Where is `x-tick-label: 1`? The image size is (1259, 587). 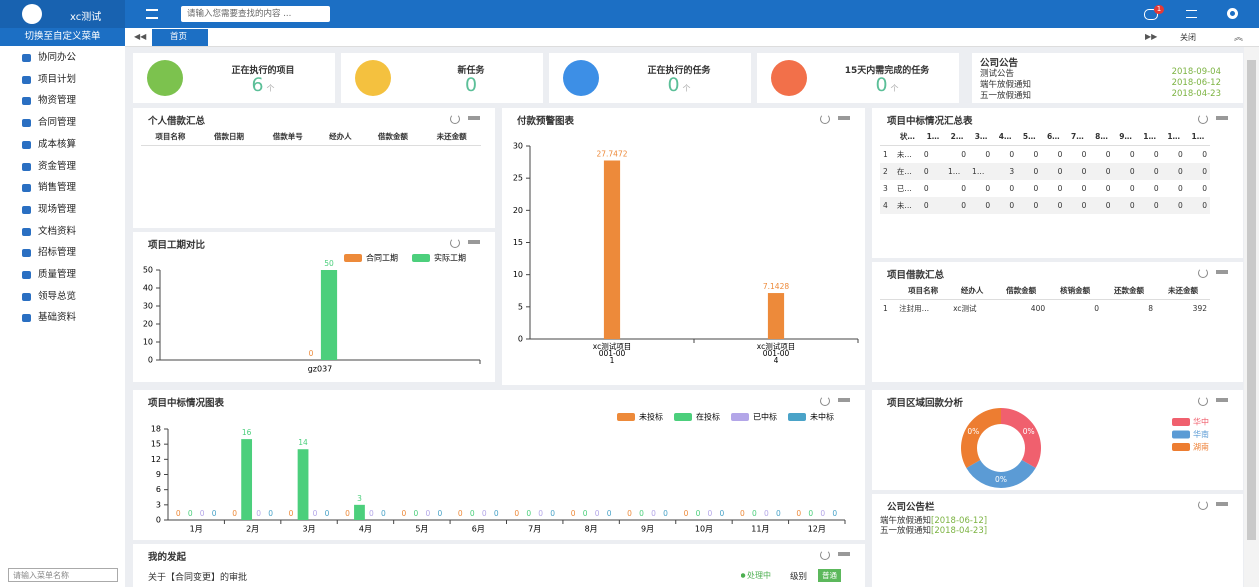 x-tick-label: 1 is located at coordinates (612, 360).